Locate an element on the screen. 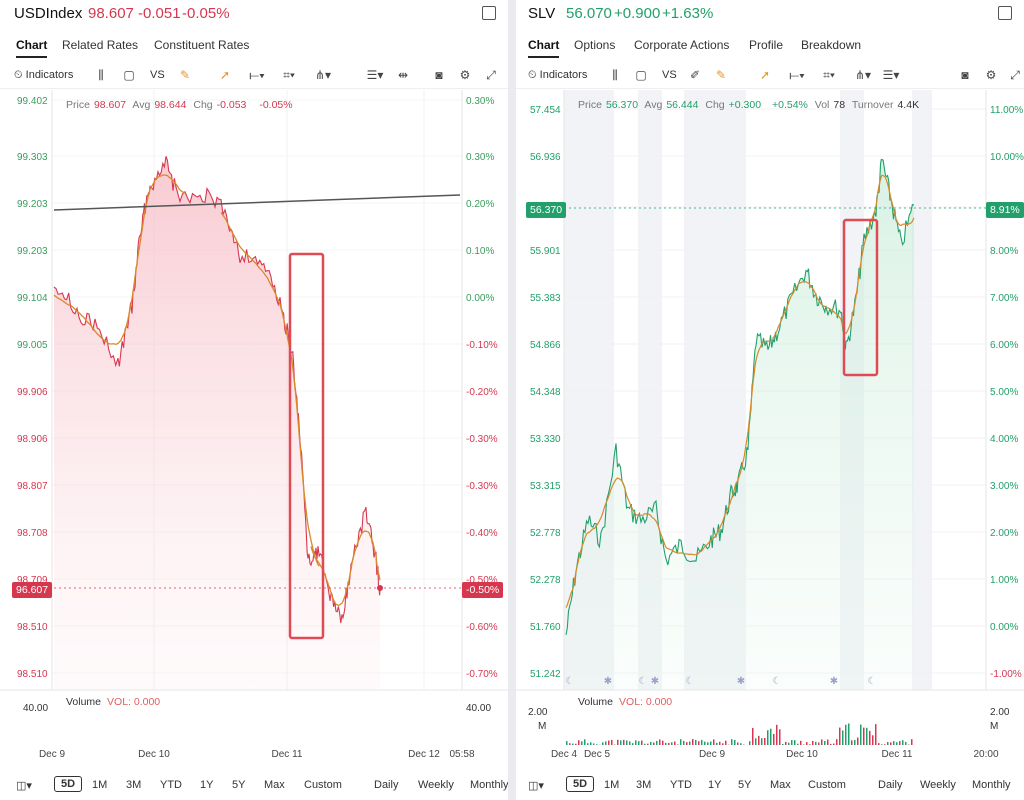 This screenshot has width=1024, height=800. pct-tick-label: 0.20% is located at coordinates (480, 204).